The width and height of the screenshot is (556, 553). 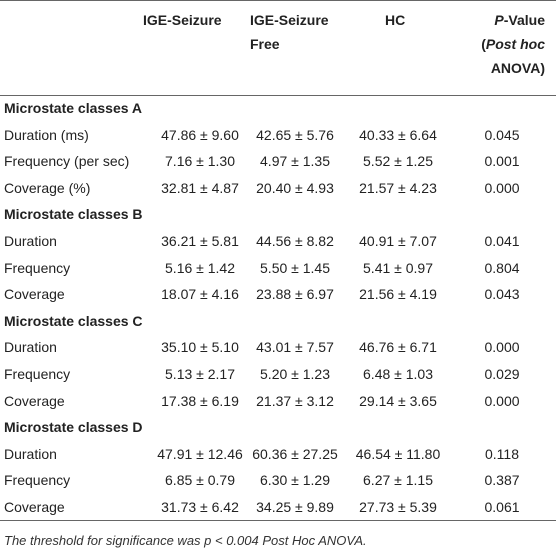 What do you see at coordinates (502, 294) in the screenshot?
I see `cell: 0.043` at bounding box center [502, 294].